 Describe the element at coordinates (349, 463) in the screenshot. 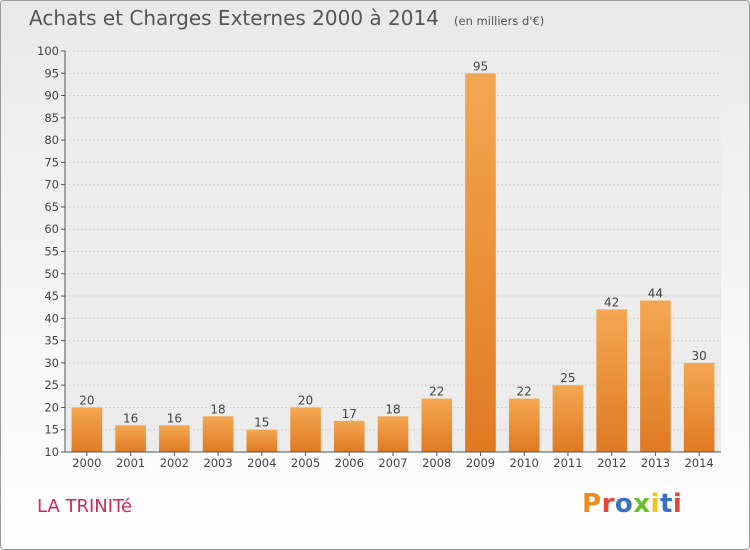

I see `x-tick-label: 2006` at that location.